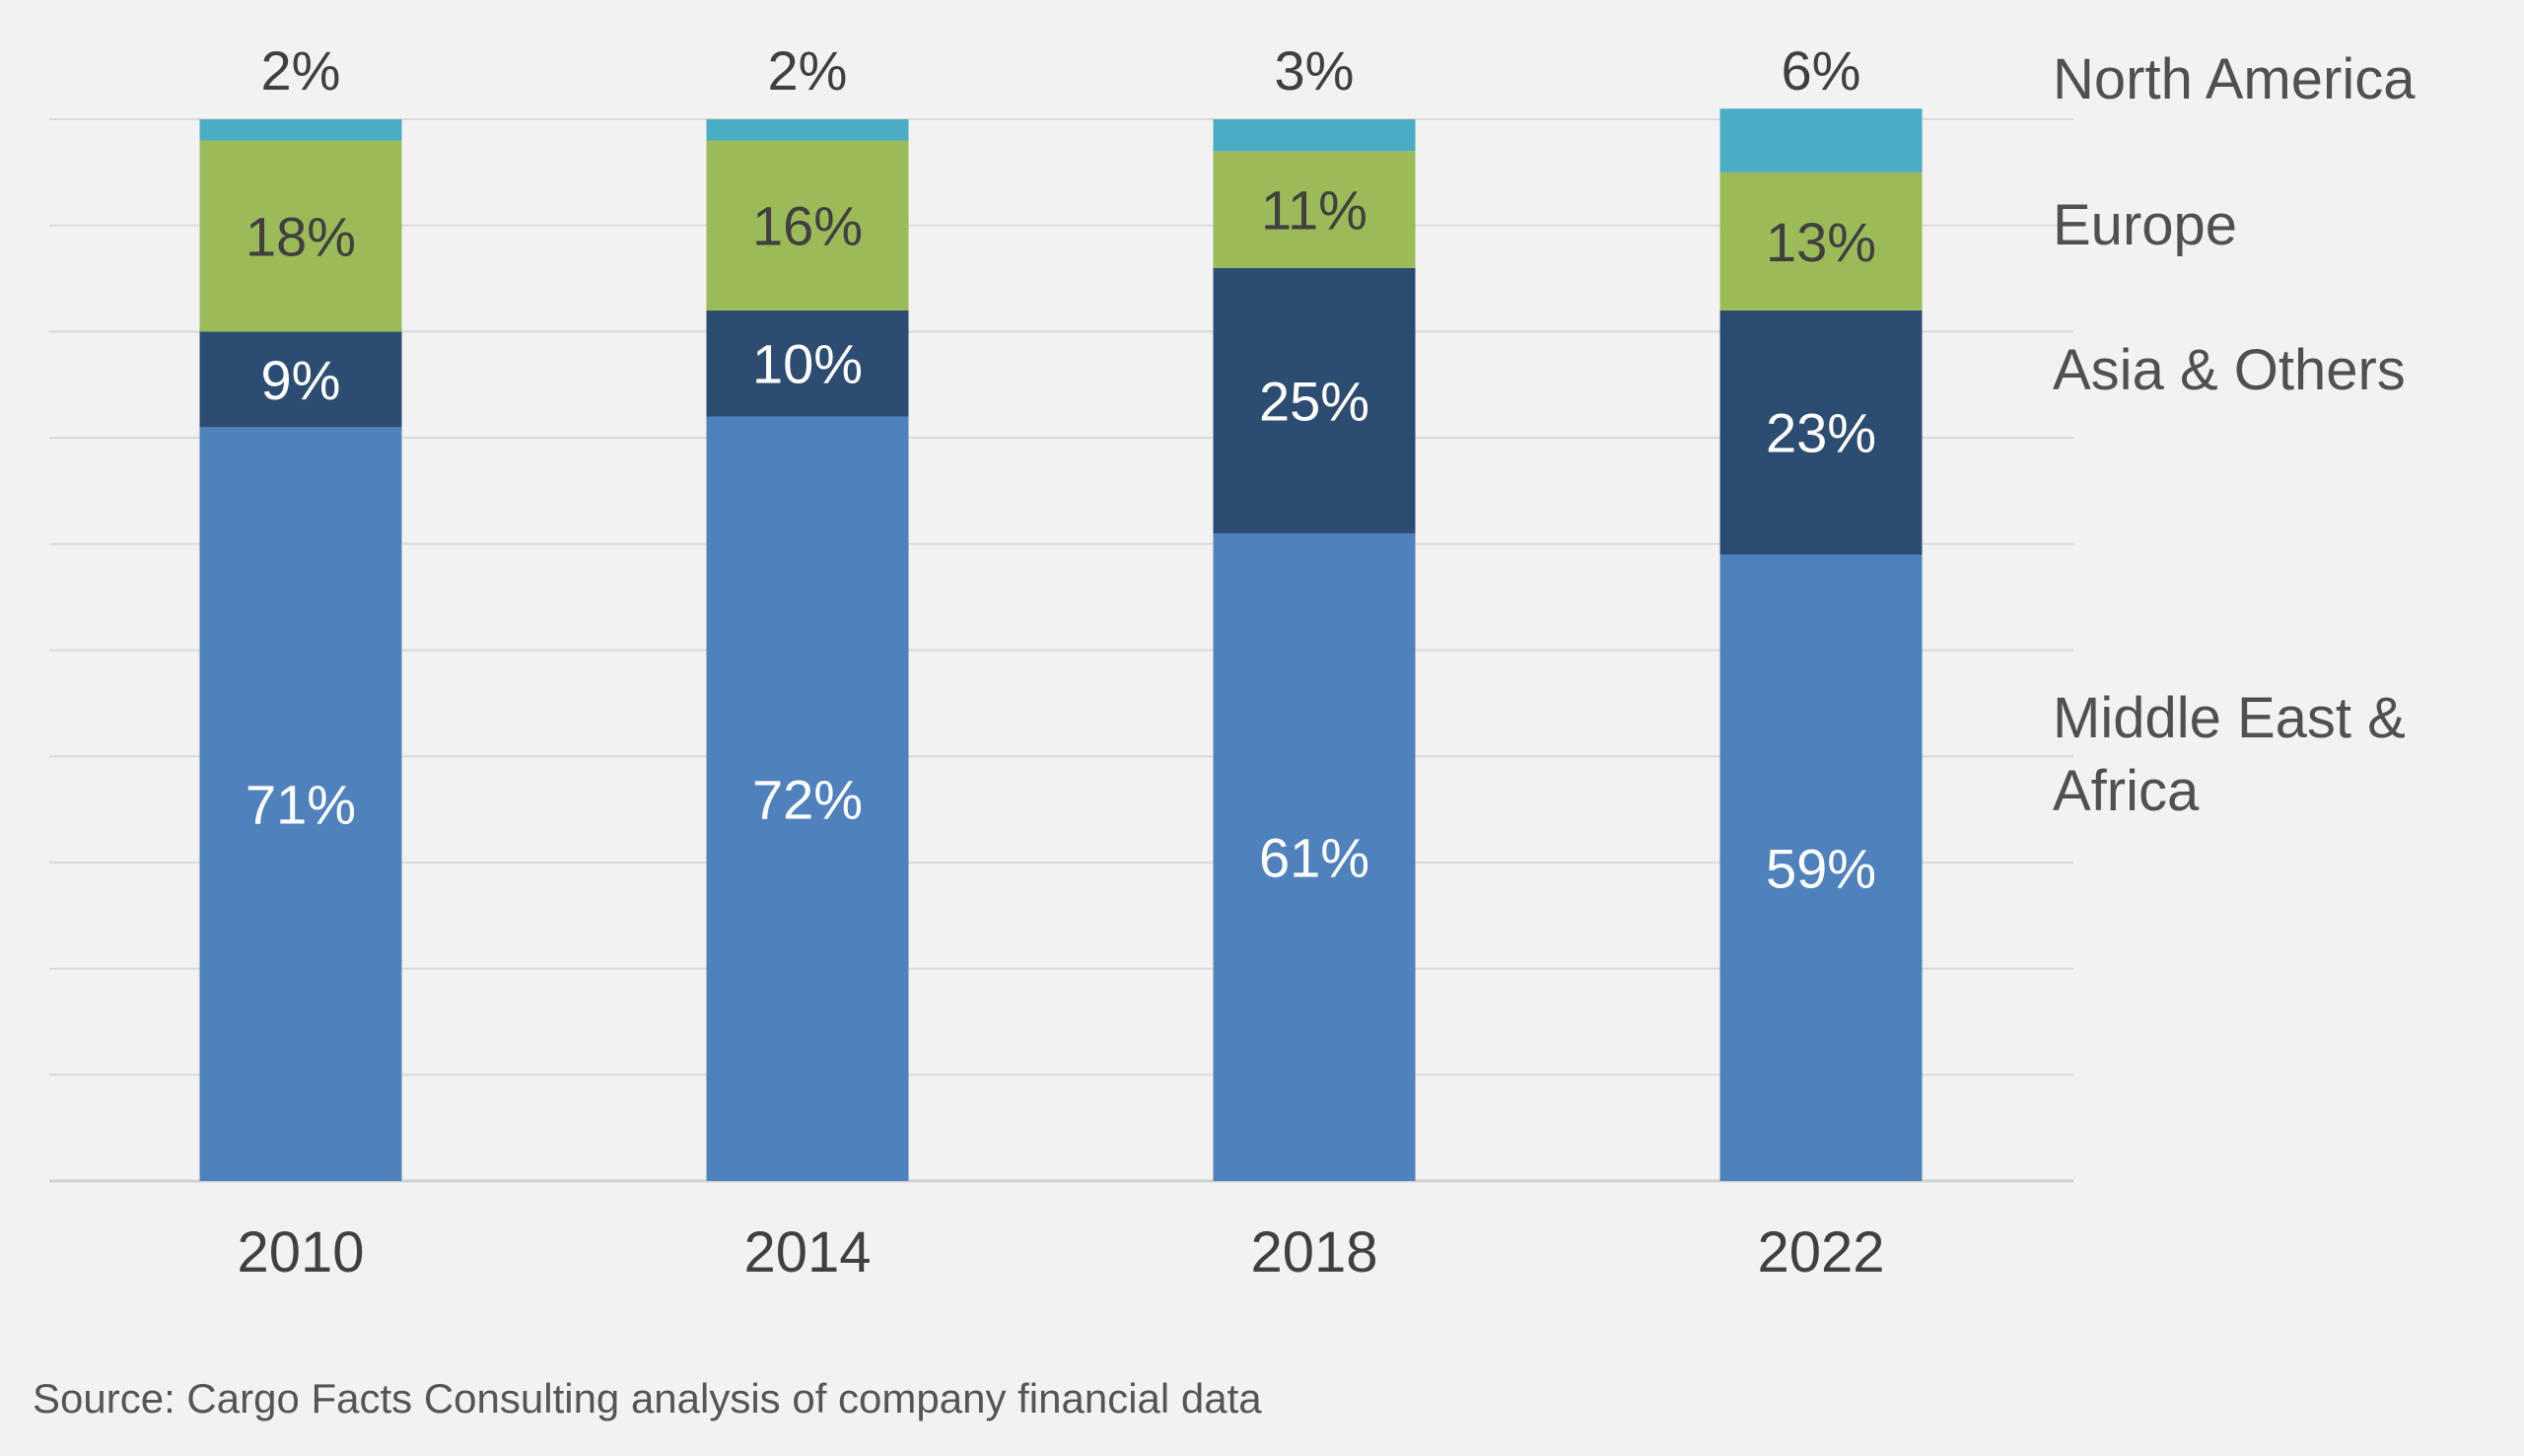 The height and width of the screenshot is (1456, 2524). I want to click on data-label: 13%, so click(1821, 242).